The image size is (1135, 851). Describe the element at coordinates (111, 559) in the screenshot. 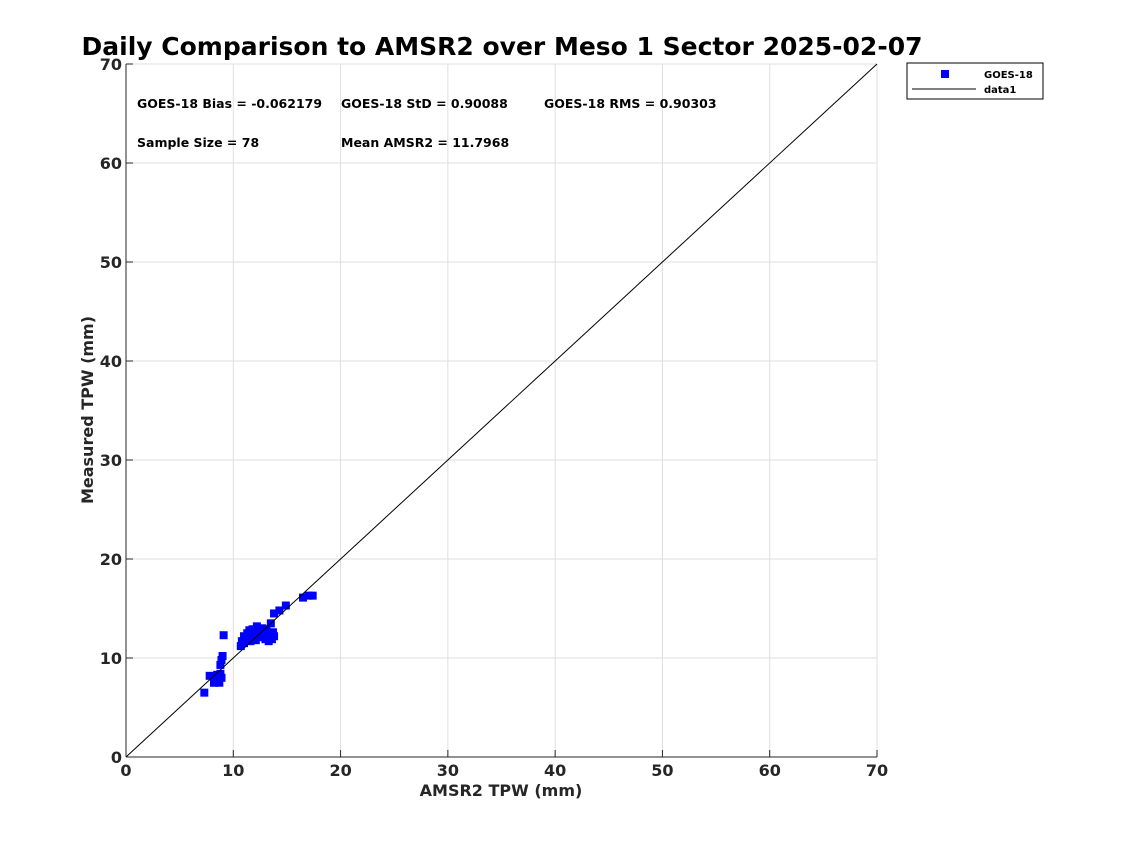

I see `y-tick-label: 20` at that location.